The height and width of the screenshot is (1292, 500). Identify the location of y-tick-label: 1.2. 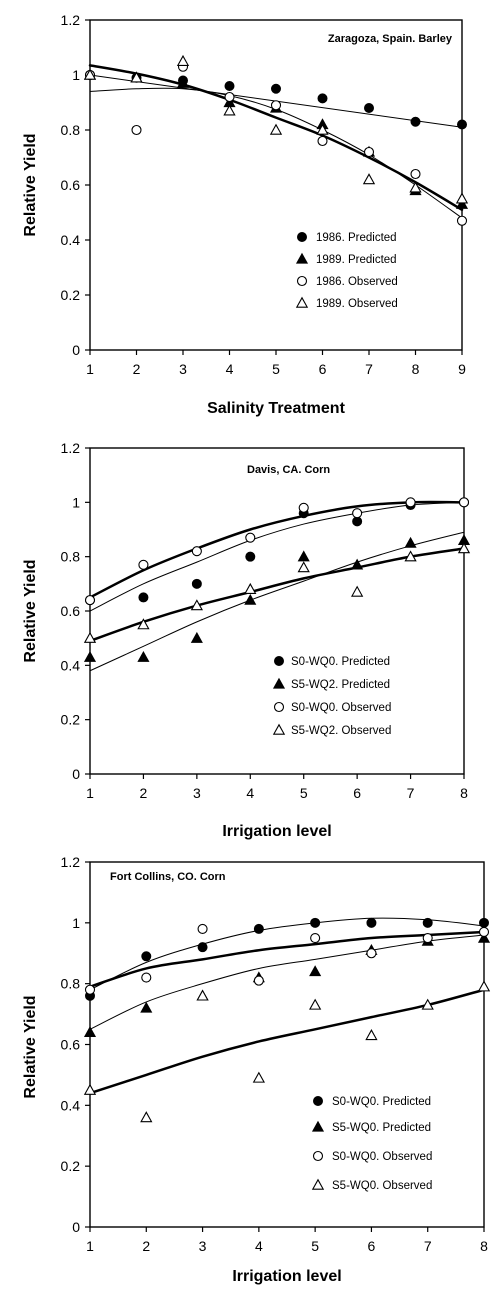
(71, 20).